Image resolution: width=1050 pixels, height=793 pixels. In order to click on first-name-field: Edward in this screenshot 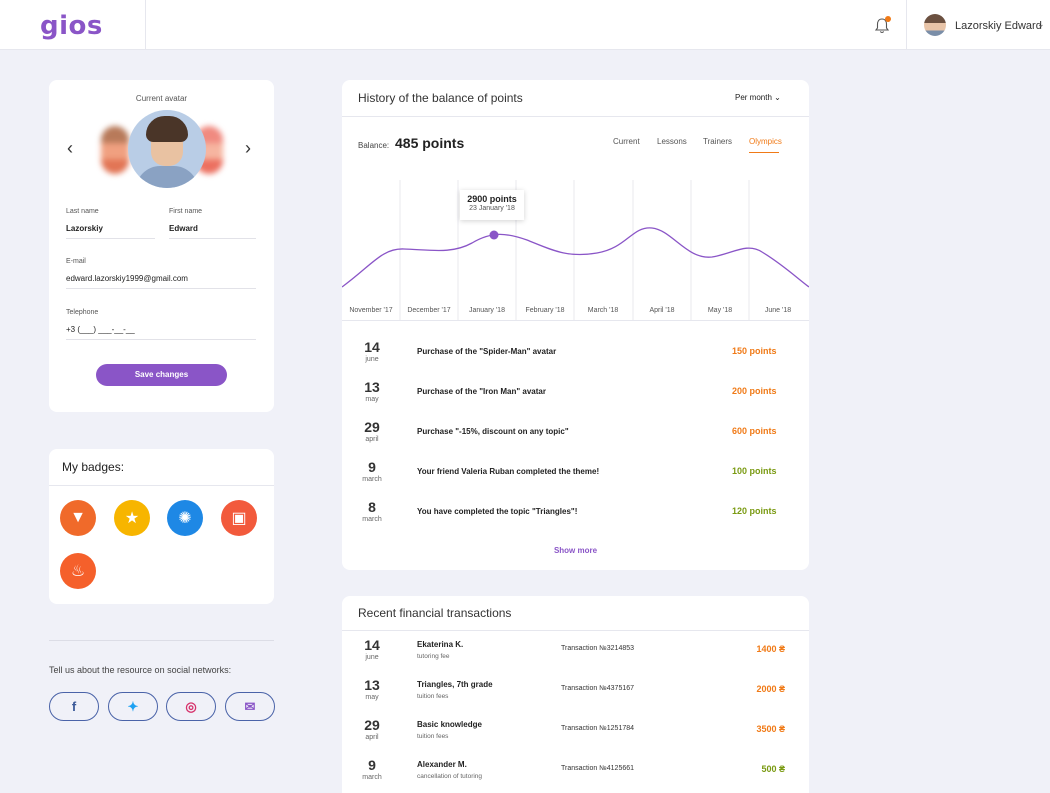, I will do `click(183, 228)`.